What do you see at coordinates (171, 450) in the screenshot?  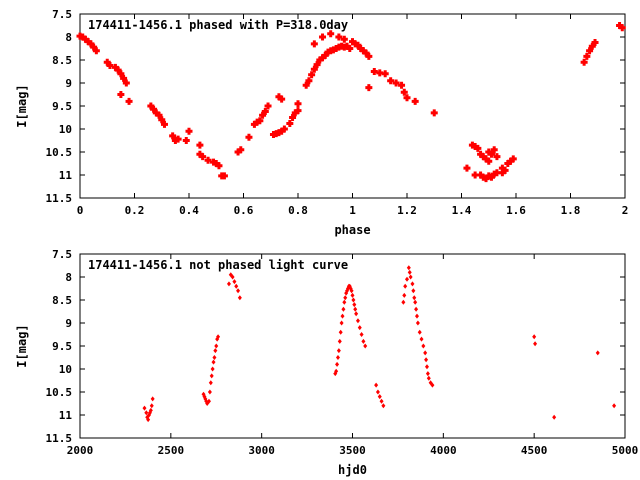 I see `x-tick-label: 2500` at bounding box center [171, 450].